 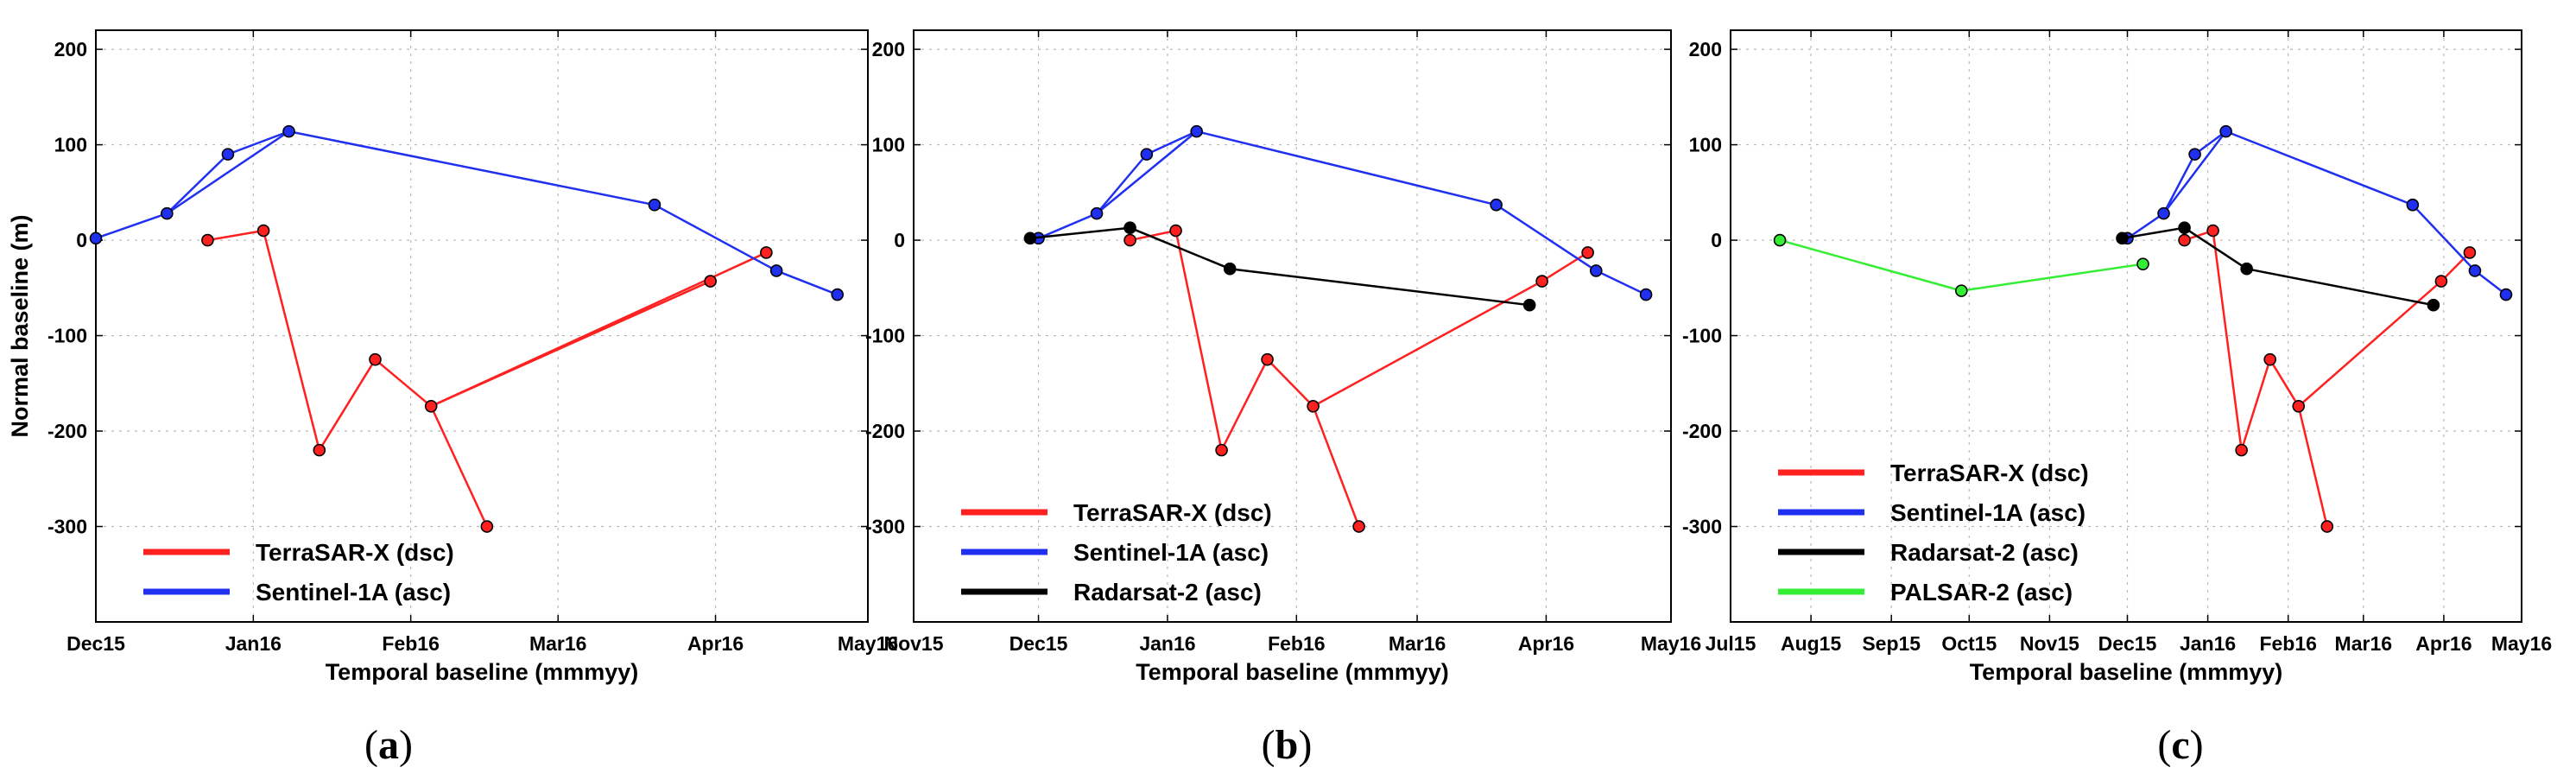 I want to click on x-axis-title: Temporal baseline (mmmyy), so click(x=2126, y=672).